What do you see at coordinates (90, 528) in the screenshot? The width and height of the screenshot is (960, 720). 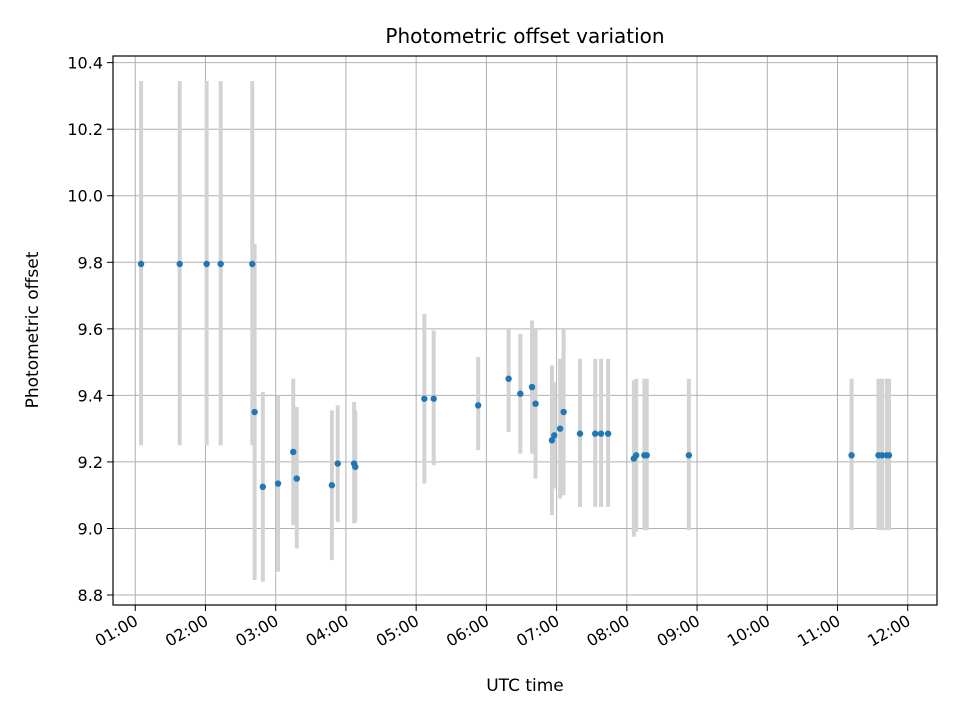 I see `y-tick-label: 9.0` at bounding box center [90, 528].